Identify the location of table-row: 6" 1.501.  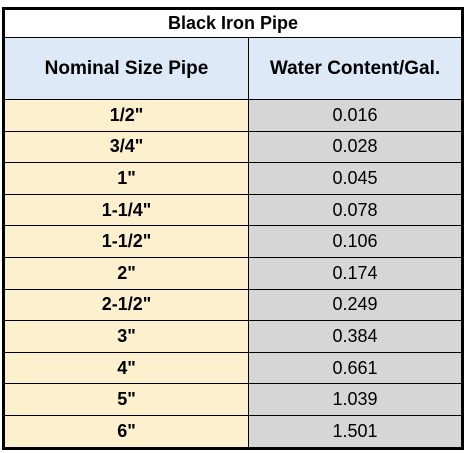
(233, 431).